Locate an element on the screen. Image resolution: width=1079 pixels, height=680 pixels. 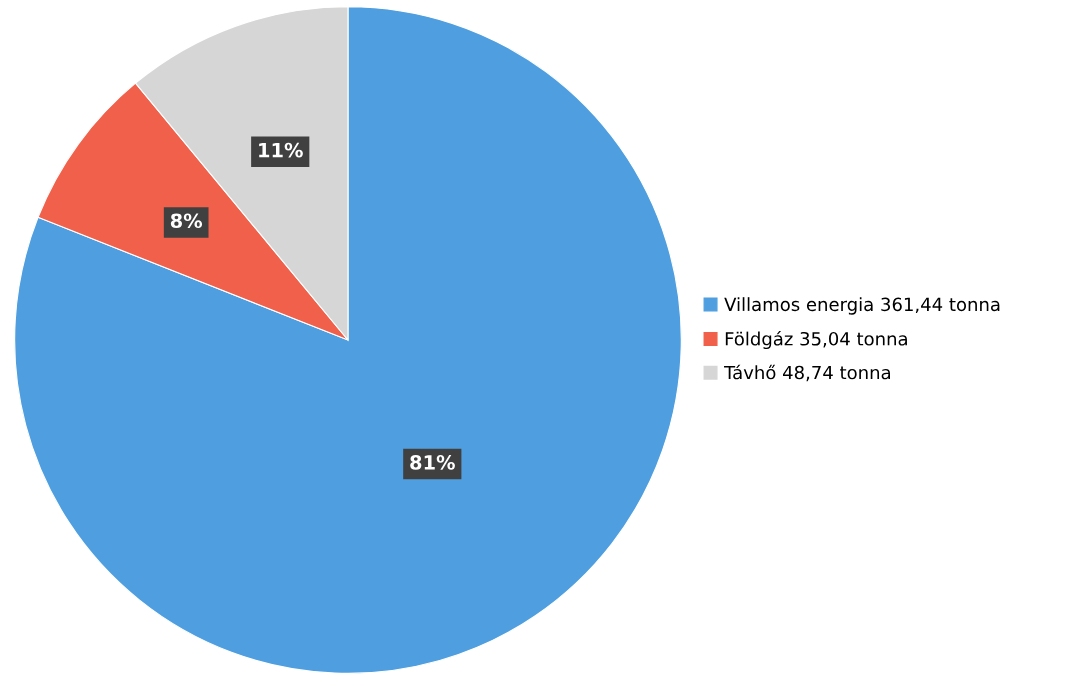
data-label: 11% is located at coordinates (281, 150).